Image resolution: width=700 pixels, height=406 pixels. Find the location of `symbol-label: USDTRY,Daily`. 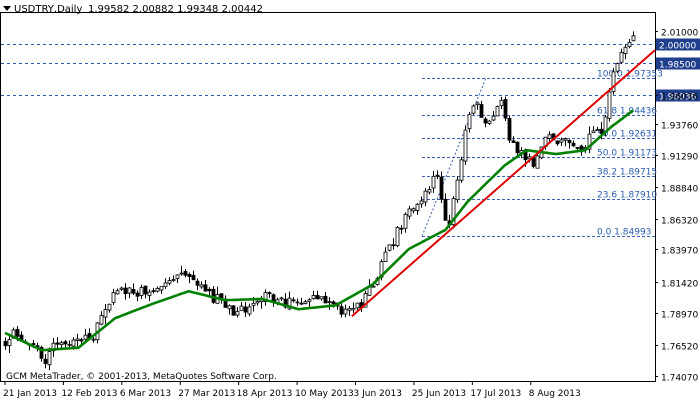

symbol-label: USDTRY,Daily is located at coordinates (48, 9).